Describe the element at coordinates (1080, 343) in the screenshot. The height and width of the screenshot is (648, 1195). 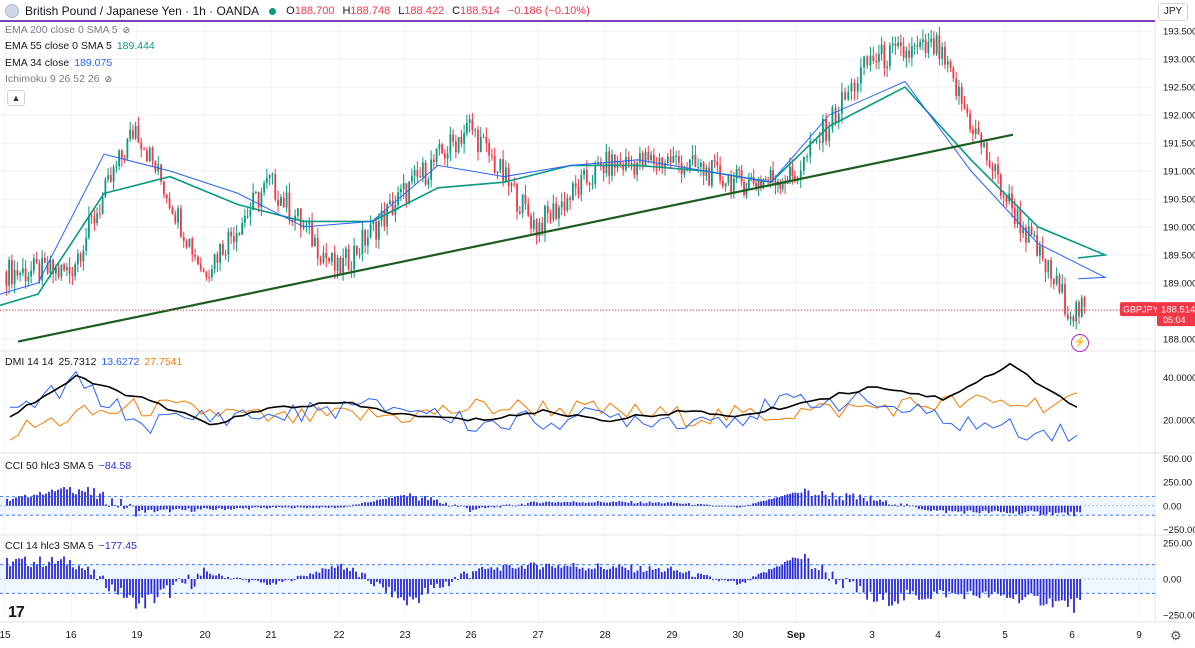
I see `lightning-icon: ⚡` at that location.